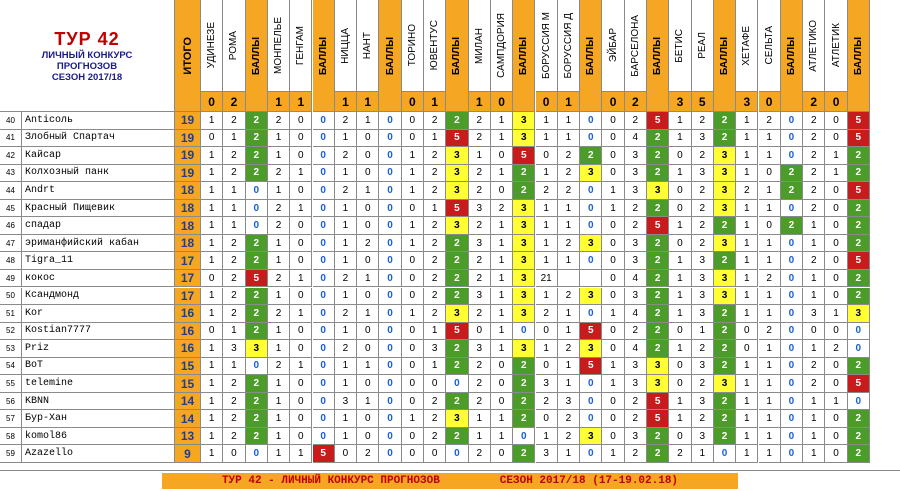 Image resolution: width=900 pixels, height=491 pixels. I want to click on points-header-label: БАЛЛЫ, so click(791, 55).